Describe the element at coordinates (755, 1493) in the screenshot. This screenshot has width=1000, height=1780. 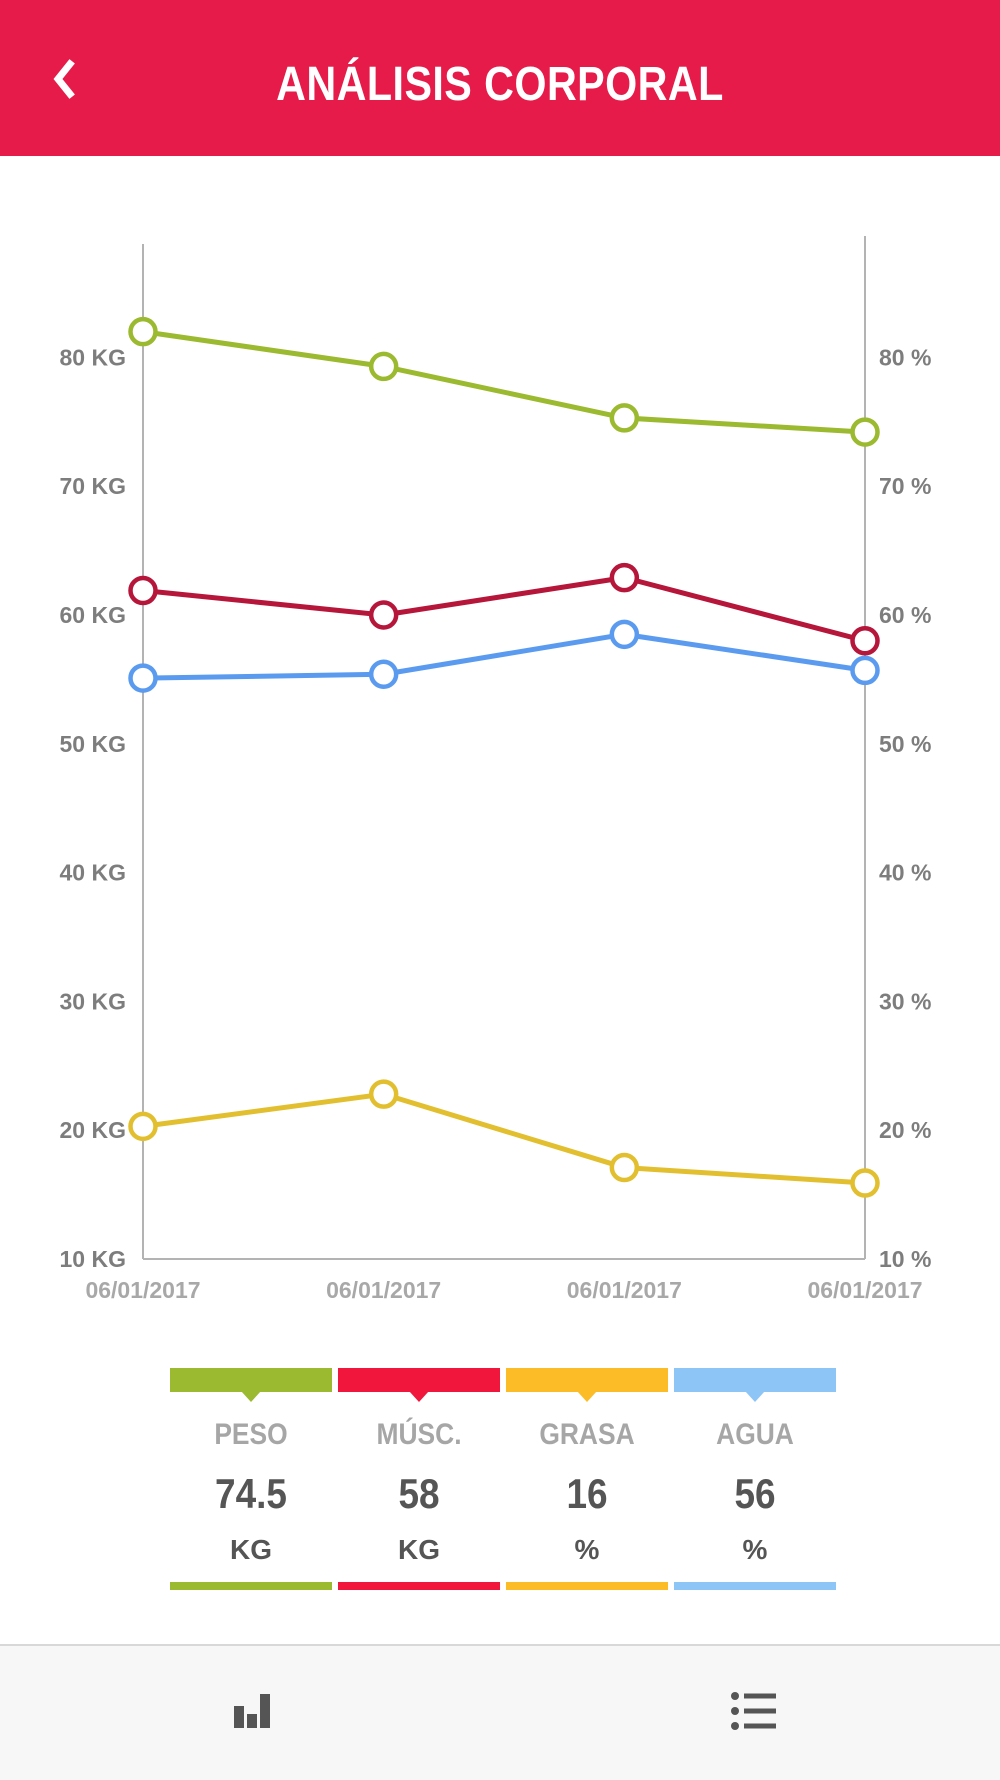
I see `legend-value: 56` at that location.